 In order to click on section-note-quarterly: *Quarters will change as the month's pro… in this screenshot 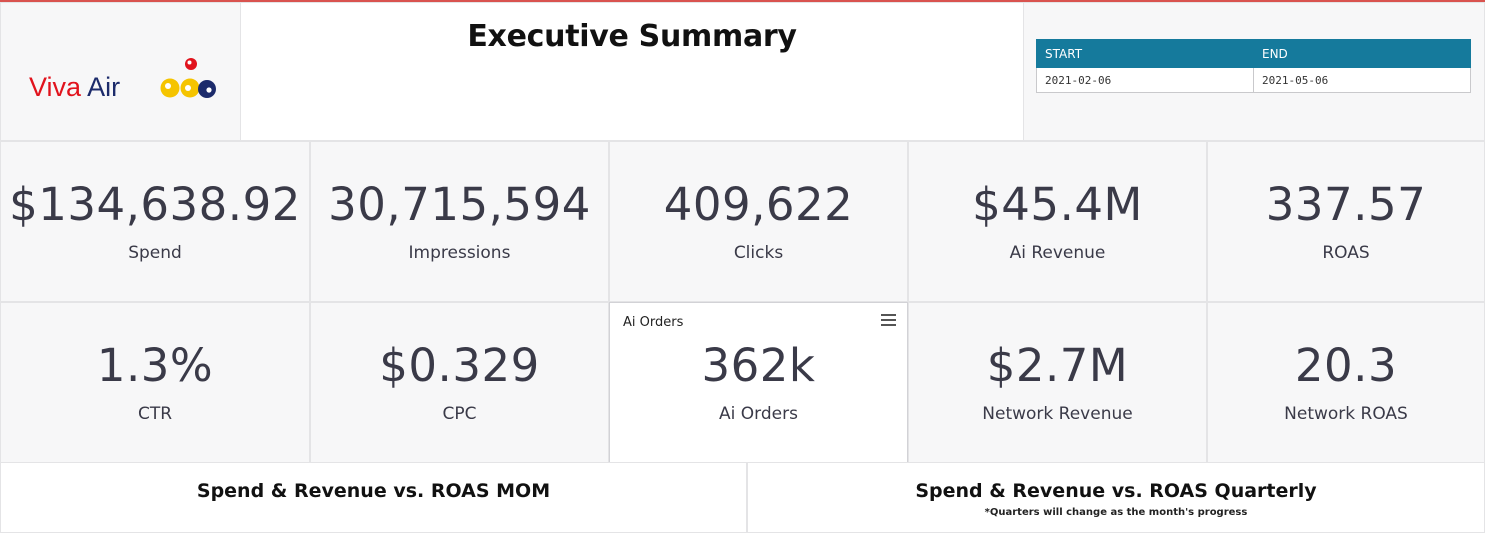, I will do `click(1116, 512)`.